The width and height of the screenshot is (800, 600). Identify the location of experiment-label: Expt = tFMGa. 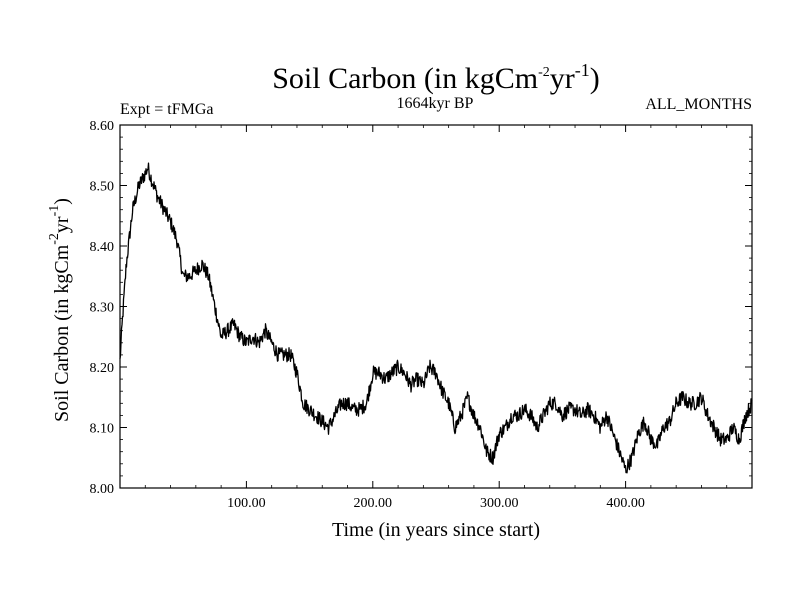
(166, 109).